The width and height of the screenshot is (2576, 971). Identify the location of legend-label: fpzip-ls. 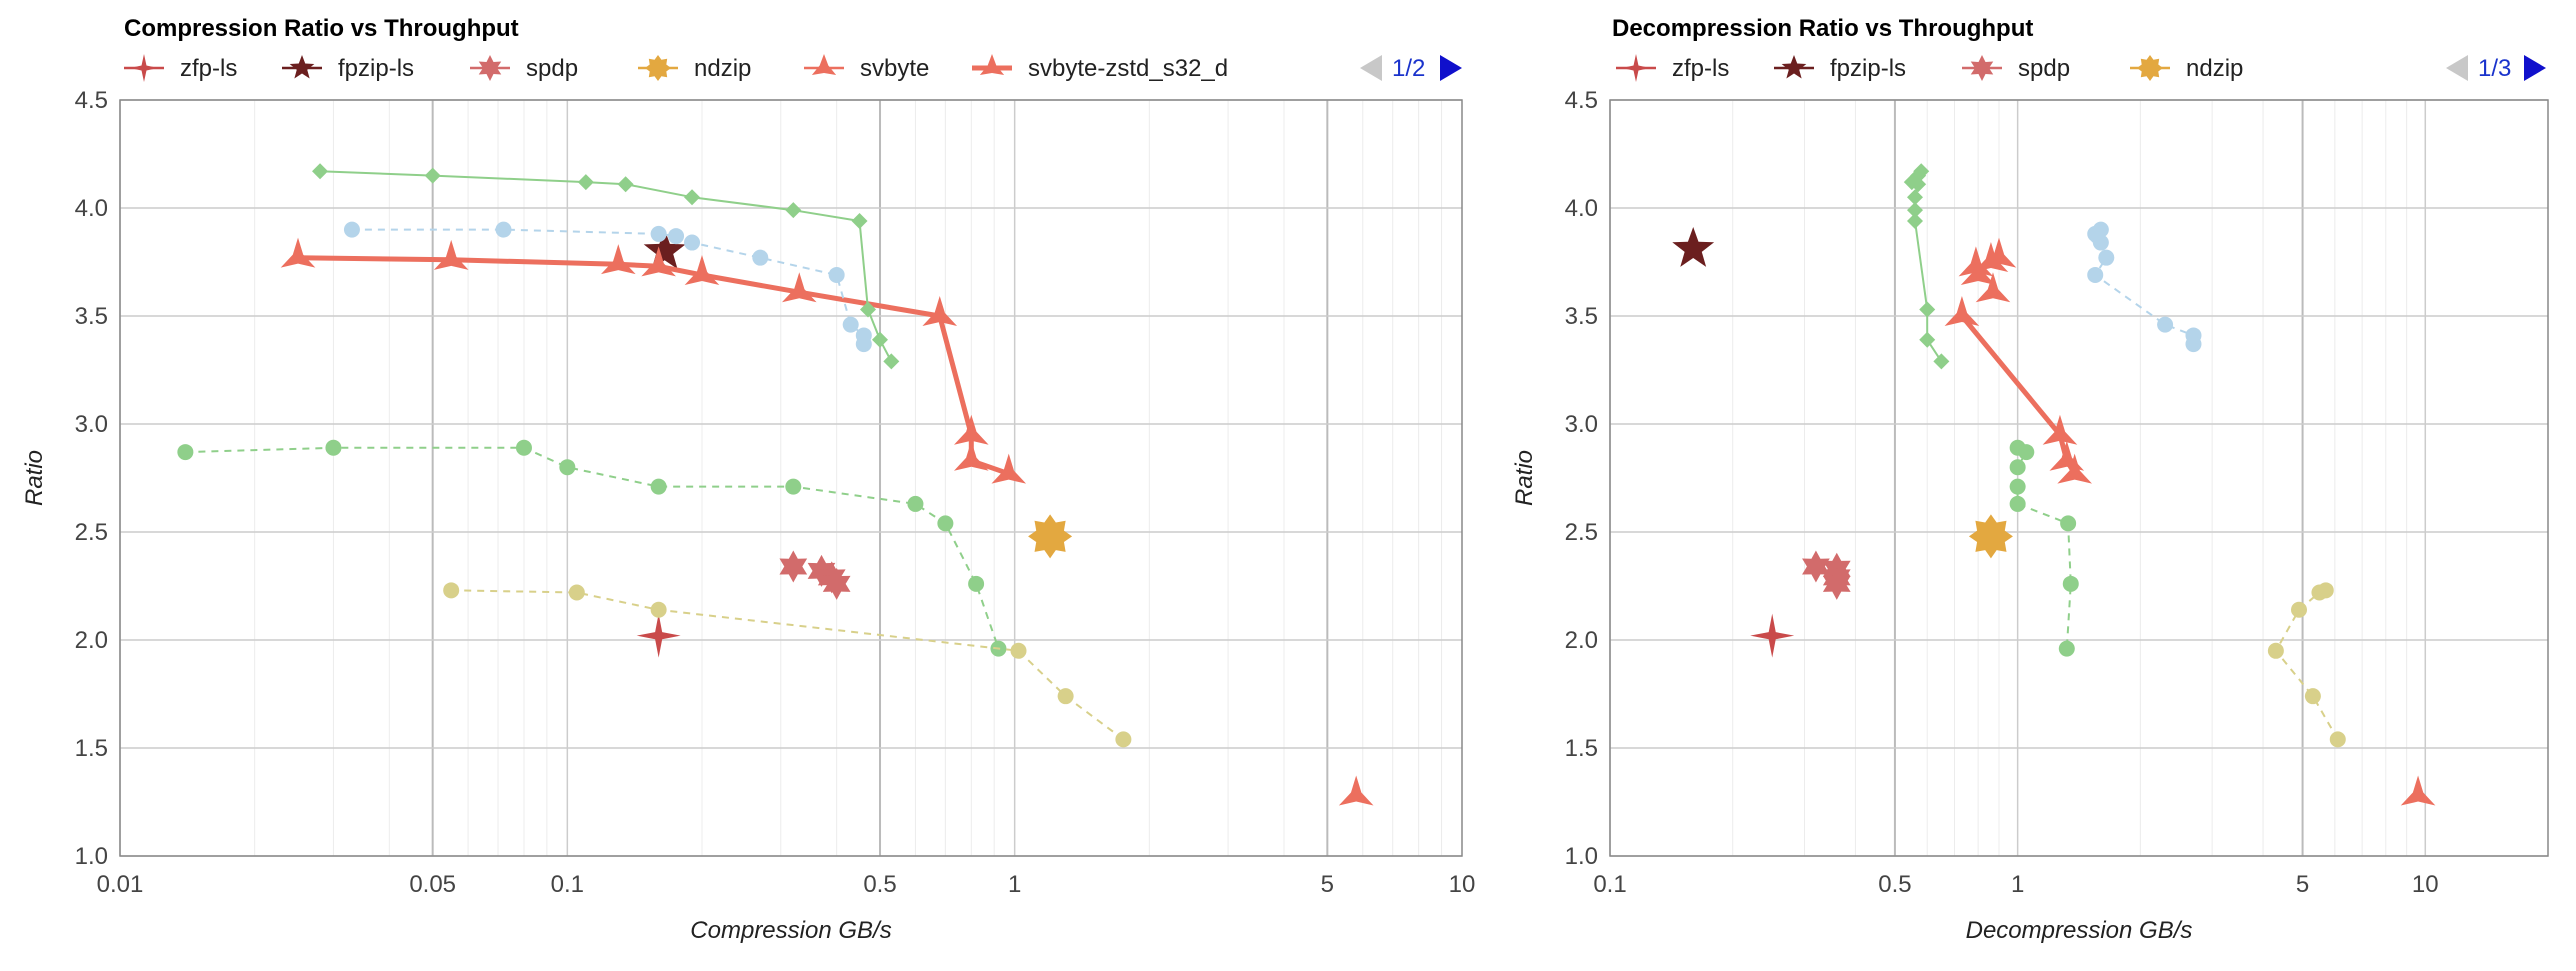
(1868, 68).